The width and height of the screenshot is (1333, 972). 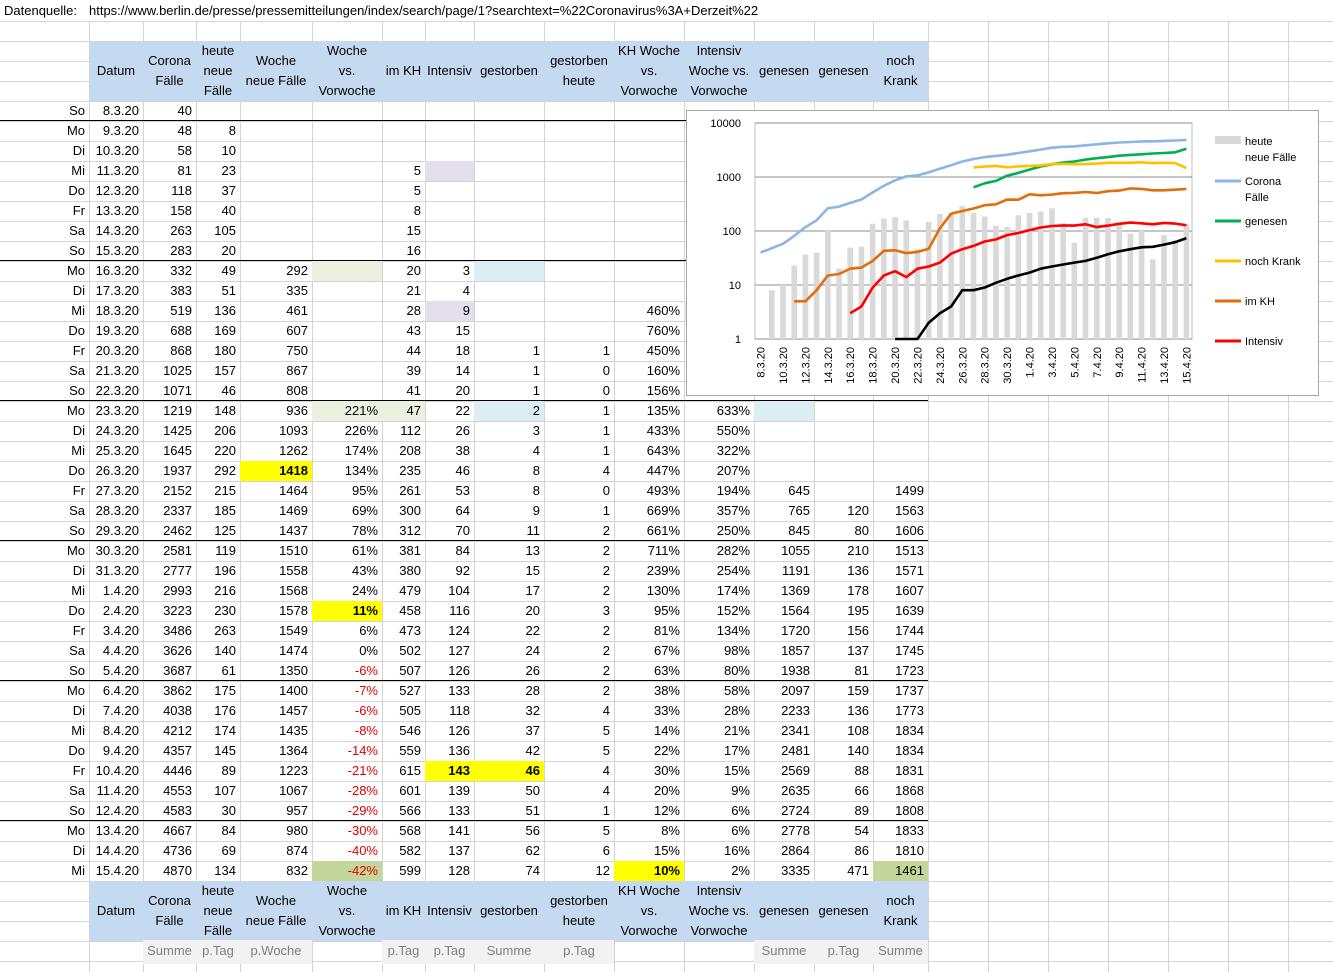 What do you see at coordinates (606, 610) in the screenshot?
I see `table-cell: 3` at bounding box center [606, 610].